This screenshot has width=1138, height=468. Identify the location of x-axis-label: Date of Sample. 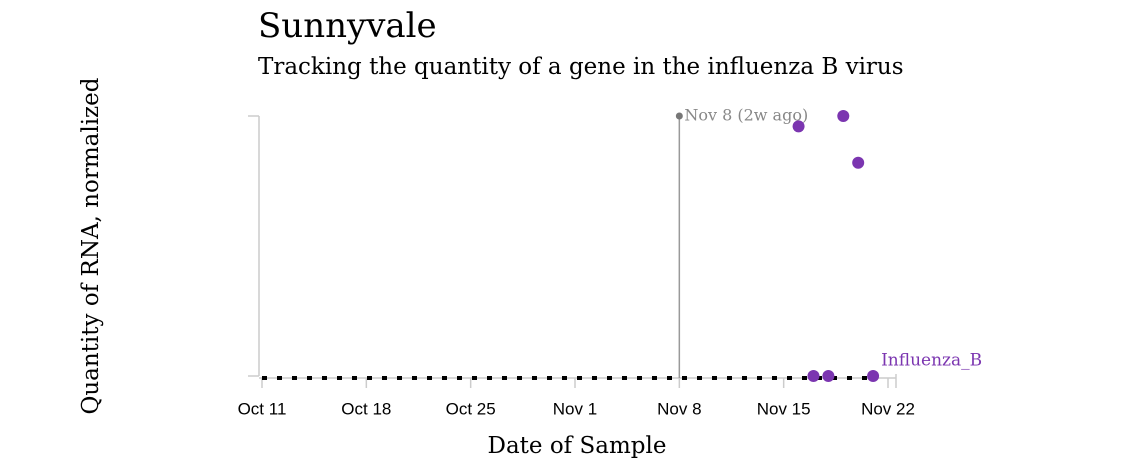
(577, 446).